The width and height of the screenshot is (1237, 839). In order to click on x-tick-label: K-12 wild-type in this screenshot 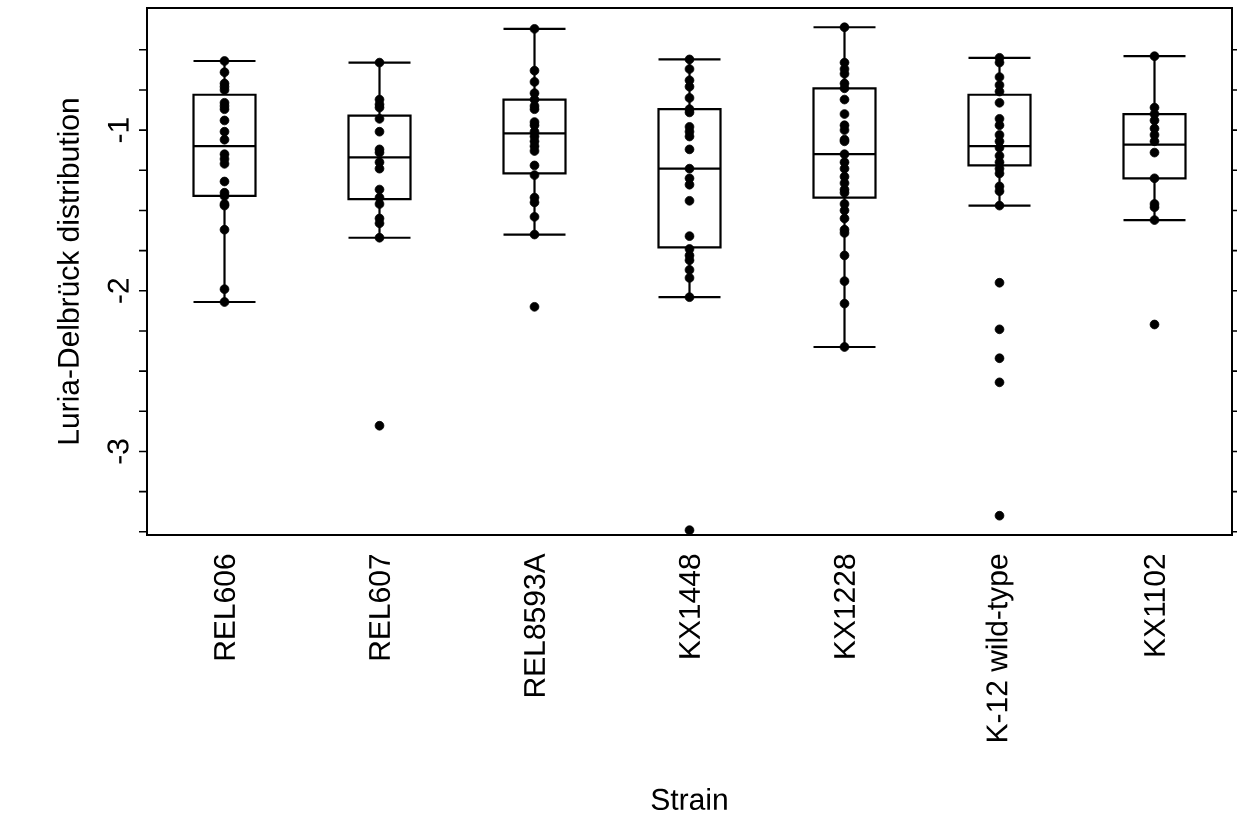, I will do `click(999, 648)`.